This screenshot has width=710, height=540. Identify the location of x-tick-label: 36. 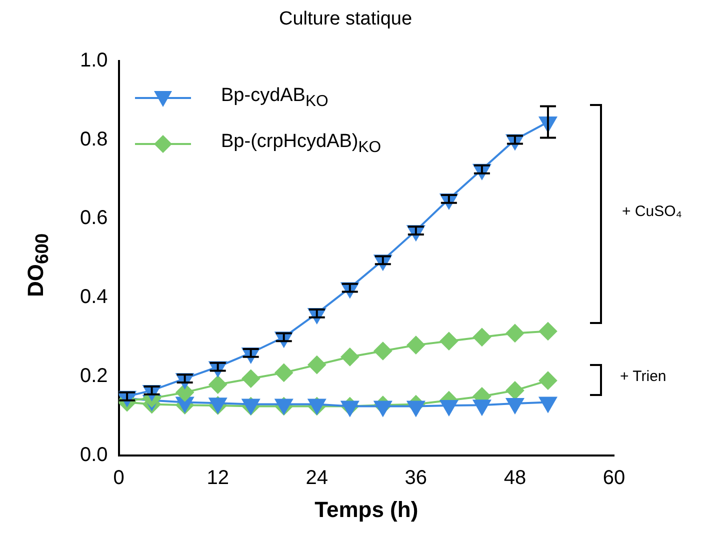
(416, 478).